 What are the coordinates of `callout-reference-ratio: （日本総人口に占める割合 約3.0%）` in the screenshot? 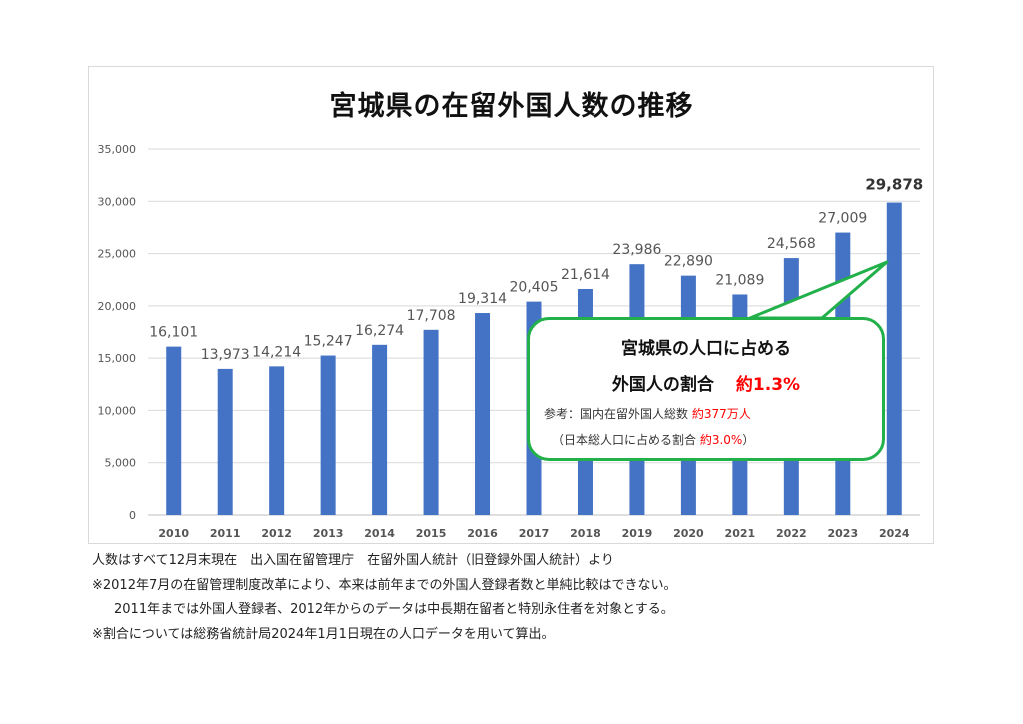 It's located at (653, 439).